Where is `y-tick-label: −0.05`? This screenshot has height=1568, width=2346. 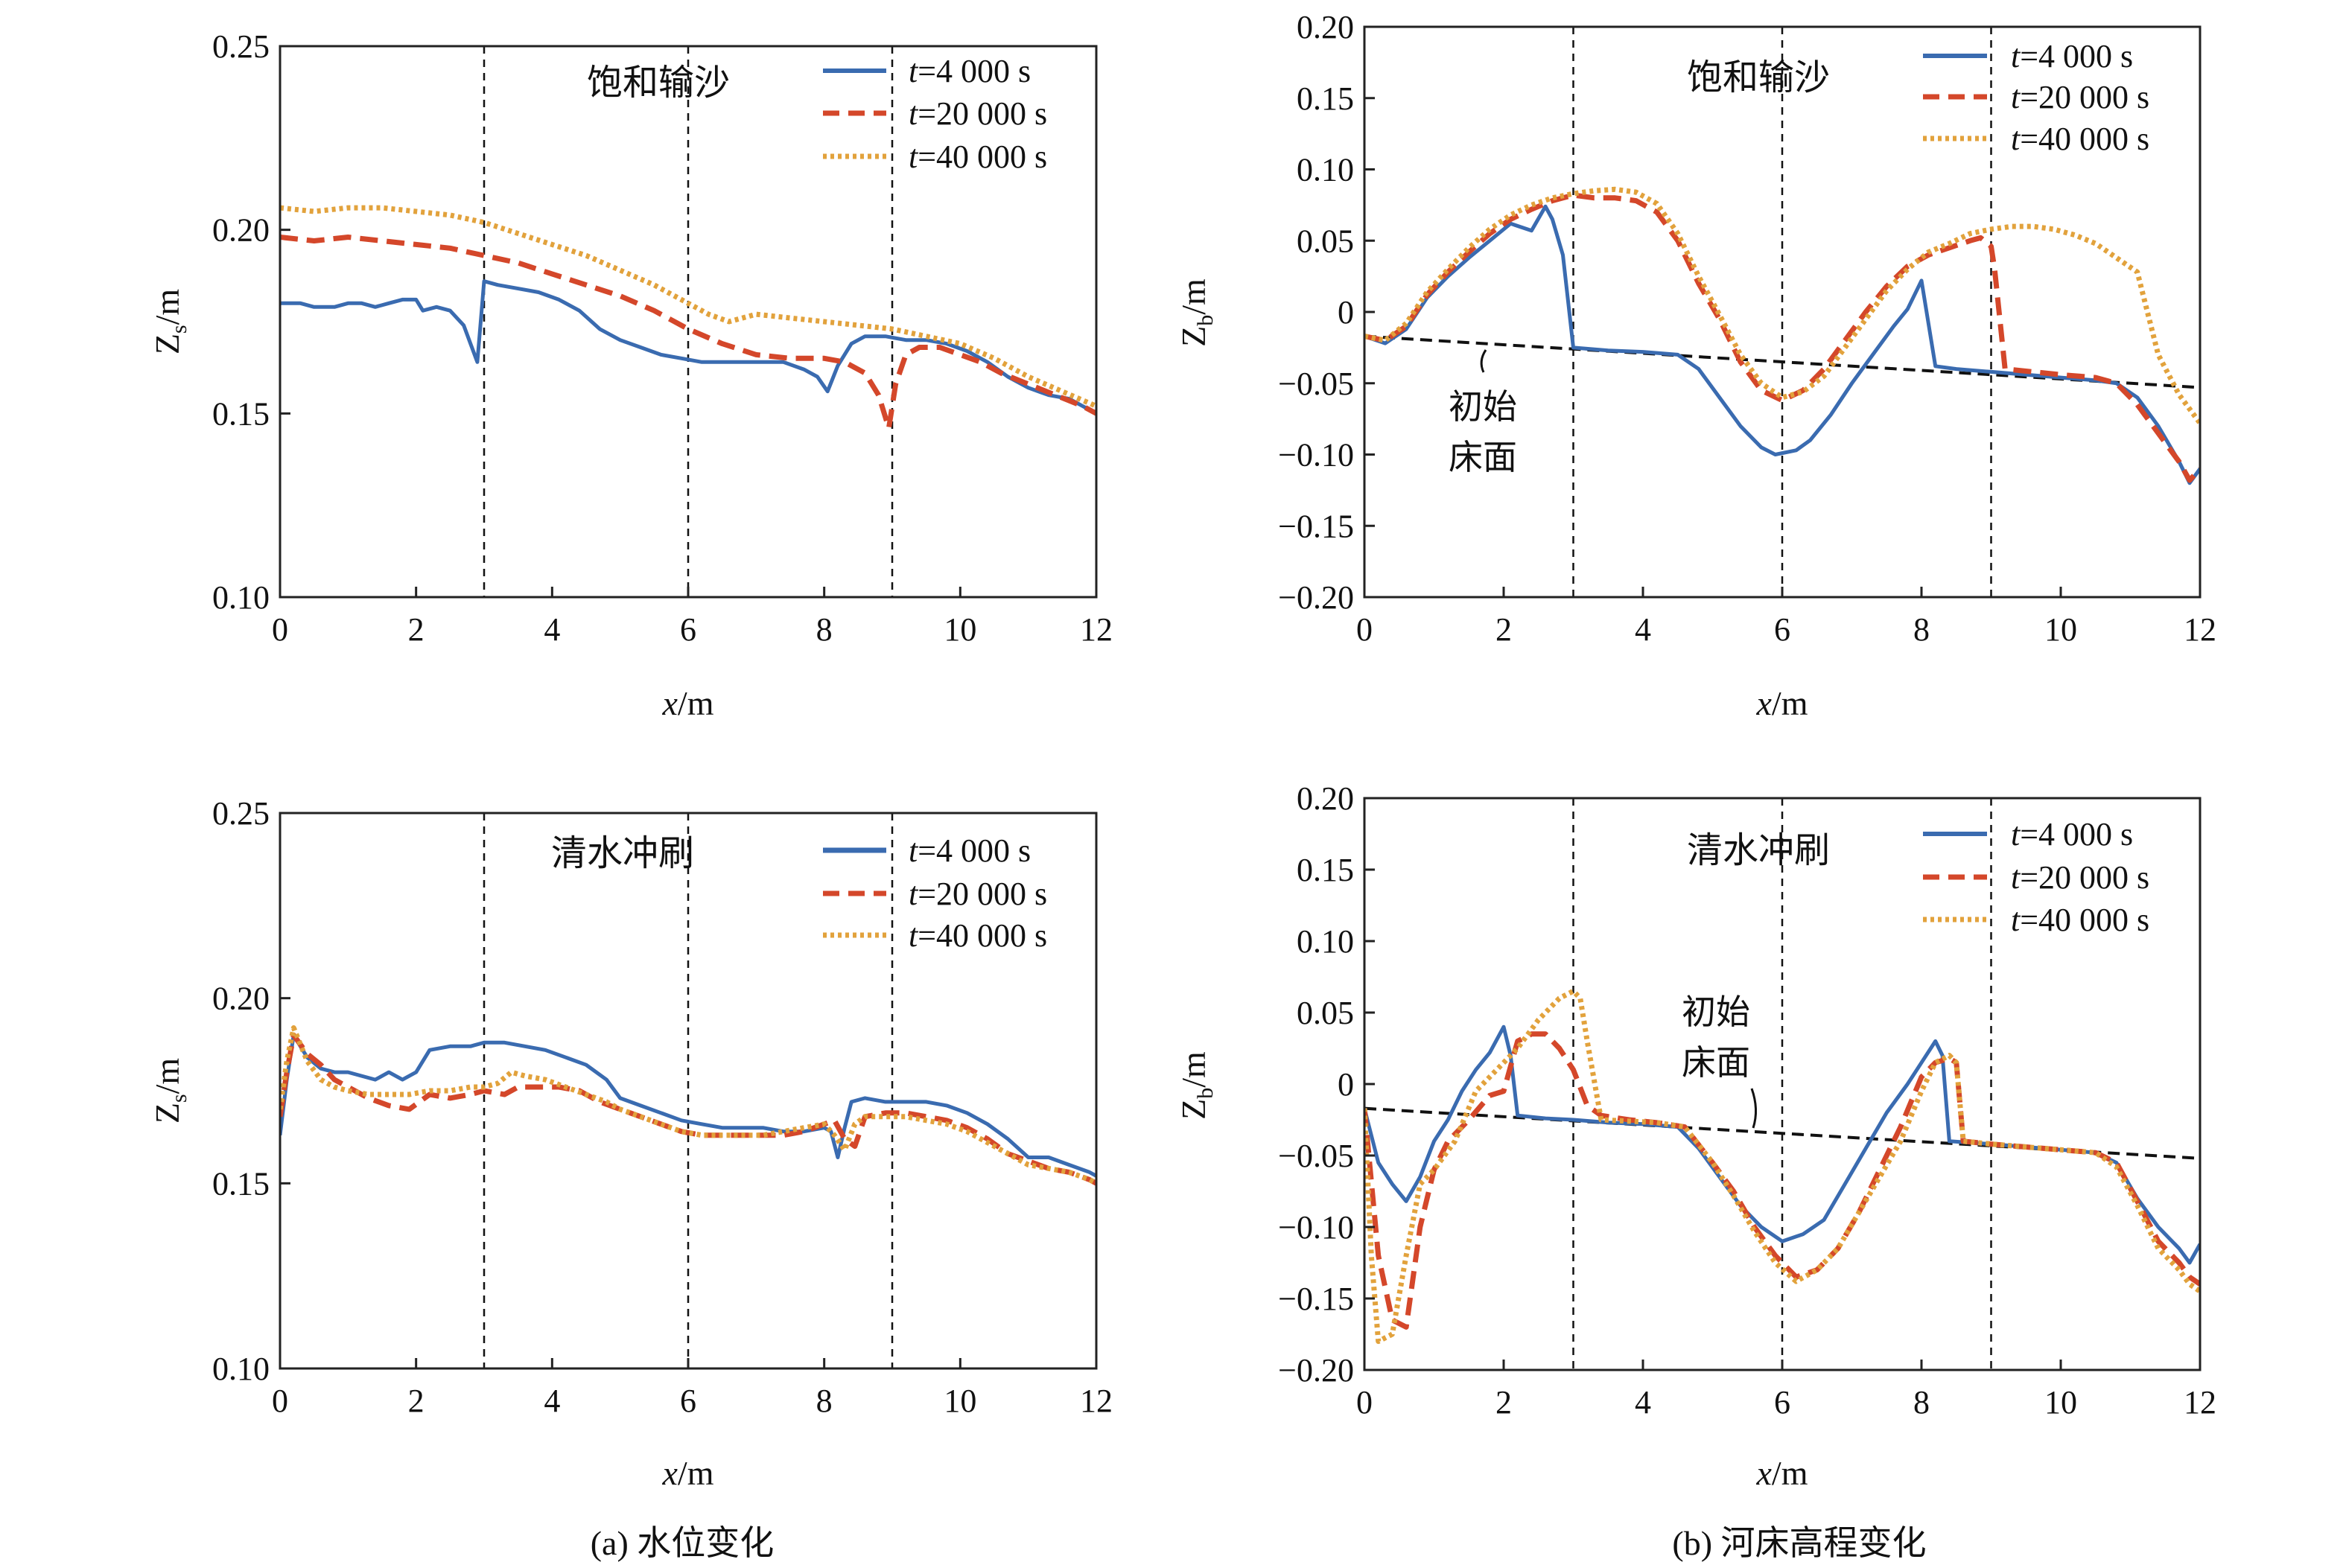 y-tick-label: −0.05 is located at coordinates (1316, 384).